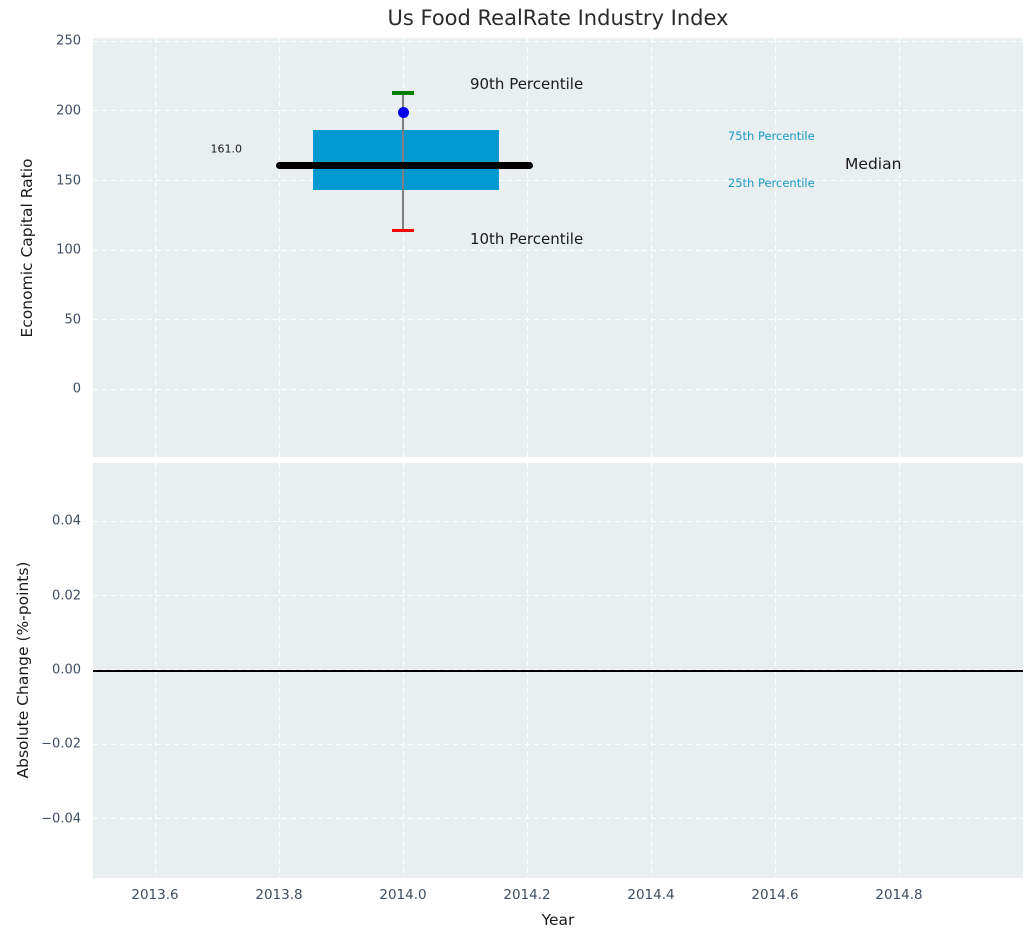 The image size is (1034, 942). What do you see at coordinates (61, 819) in the screenshot?
I see `y-tick-label: −0.04` at bounding box center [61, 819].